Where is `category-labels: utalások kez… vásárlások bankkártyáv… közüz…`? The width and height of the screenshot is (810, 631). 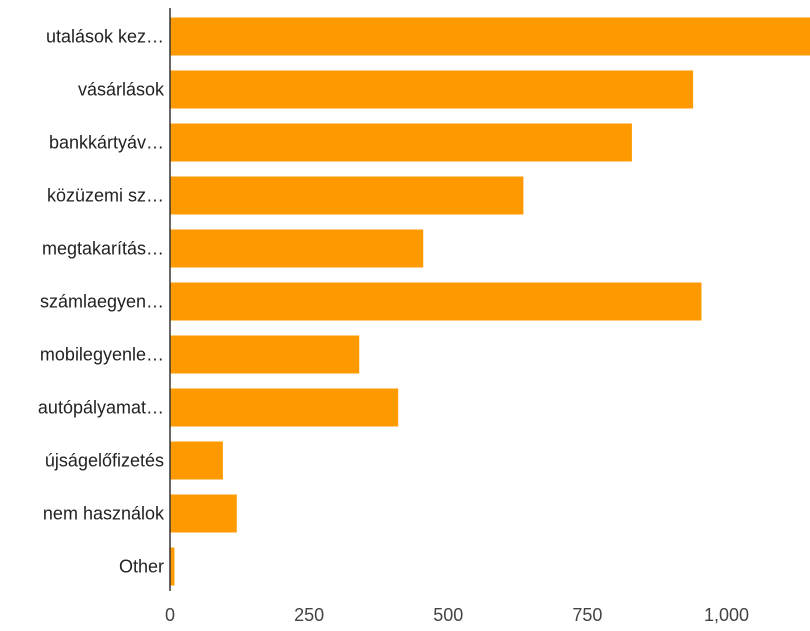
category-labels: utalások kez… vásárlások bankkártyáv… közüz… is located at coordinates (101, 302).